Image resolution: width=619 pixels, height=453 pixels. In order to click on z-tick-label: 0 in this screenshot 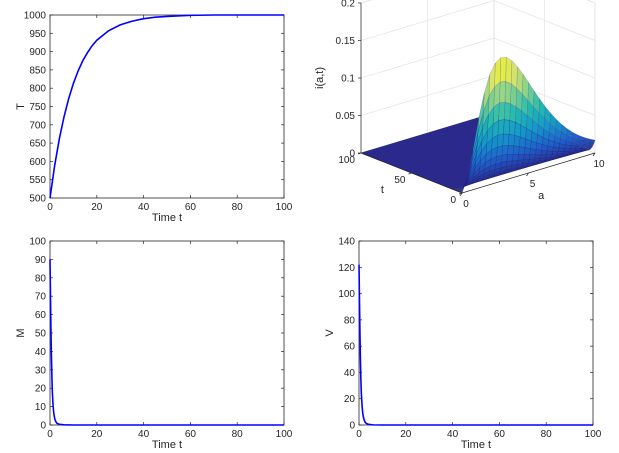, I will do `click(352, 154)`.